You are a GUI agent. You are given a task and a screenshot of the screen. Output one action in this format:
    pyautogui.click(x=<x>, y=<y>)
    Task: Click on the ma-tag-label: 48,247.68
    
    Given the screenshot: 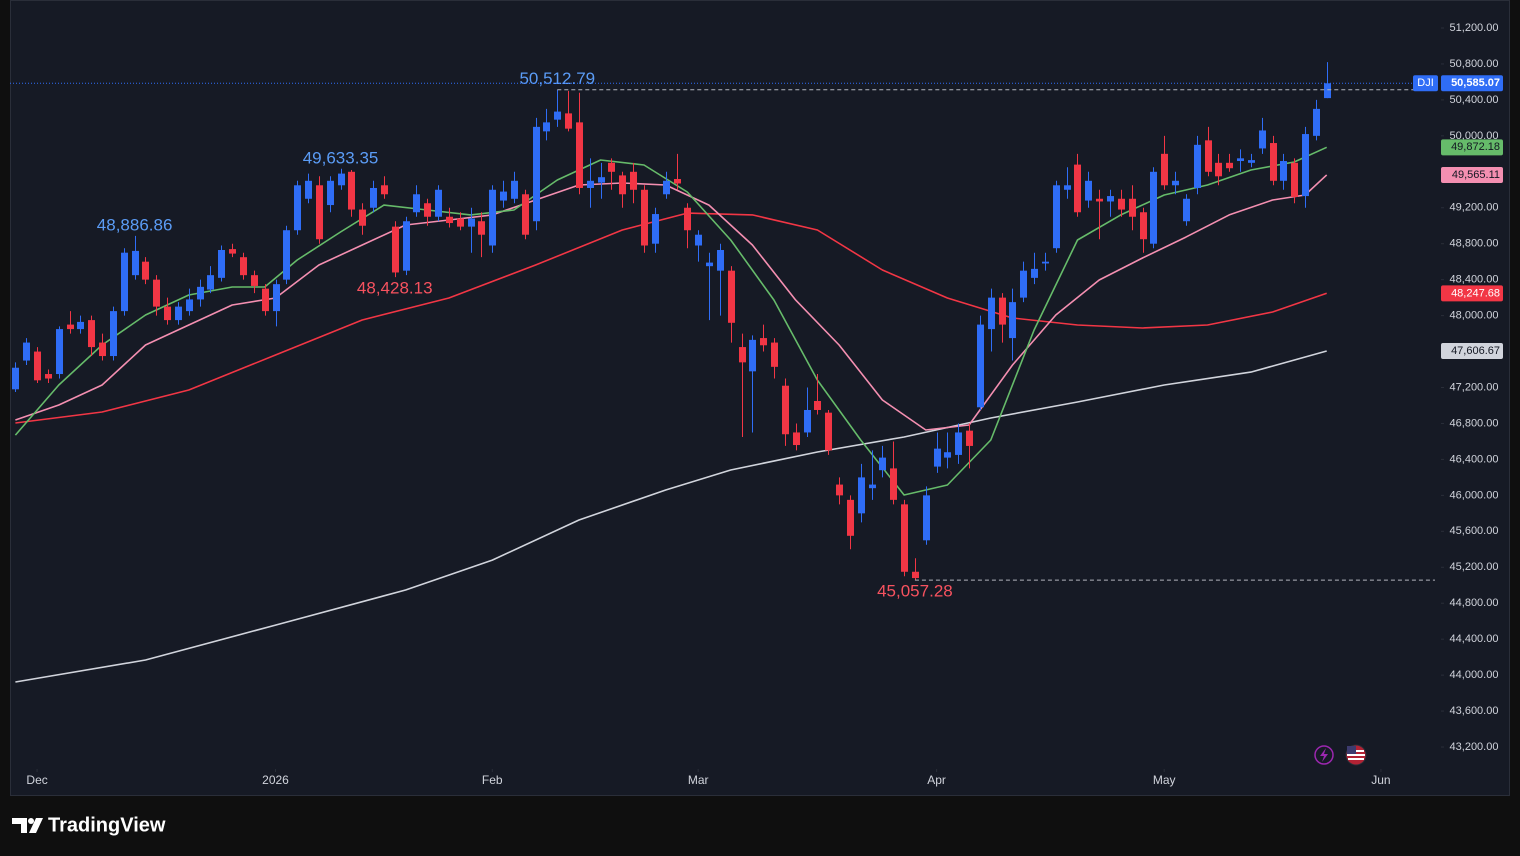 What is the action you would take?
    pyautogui.click(x=1475, y=293)
    